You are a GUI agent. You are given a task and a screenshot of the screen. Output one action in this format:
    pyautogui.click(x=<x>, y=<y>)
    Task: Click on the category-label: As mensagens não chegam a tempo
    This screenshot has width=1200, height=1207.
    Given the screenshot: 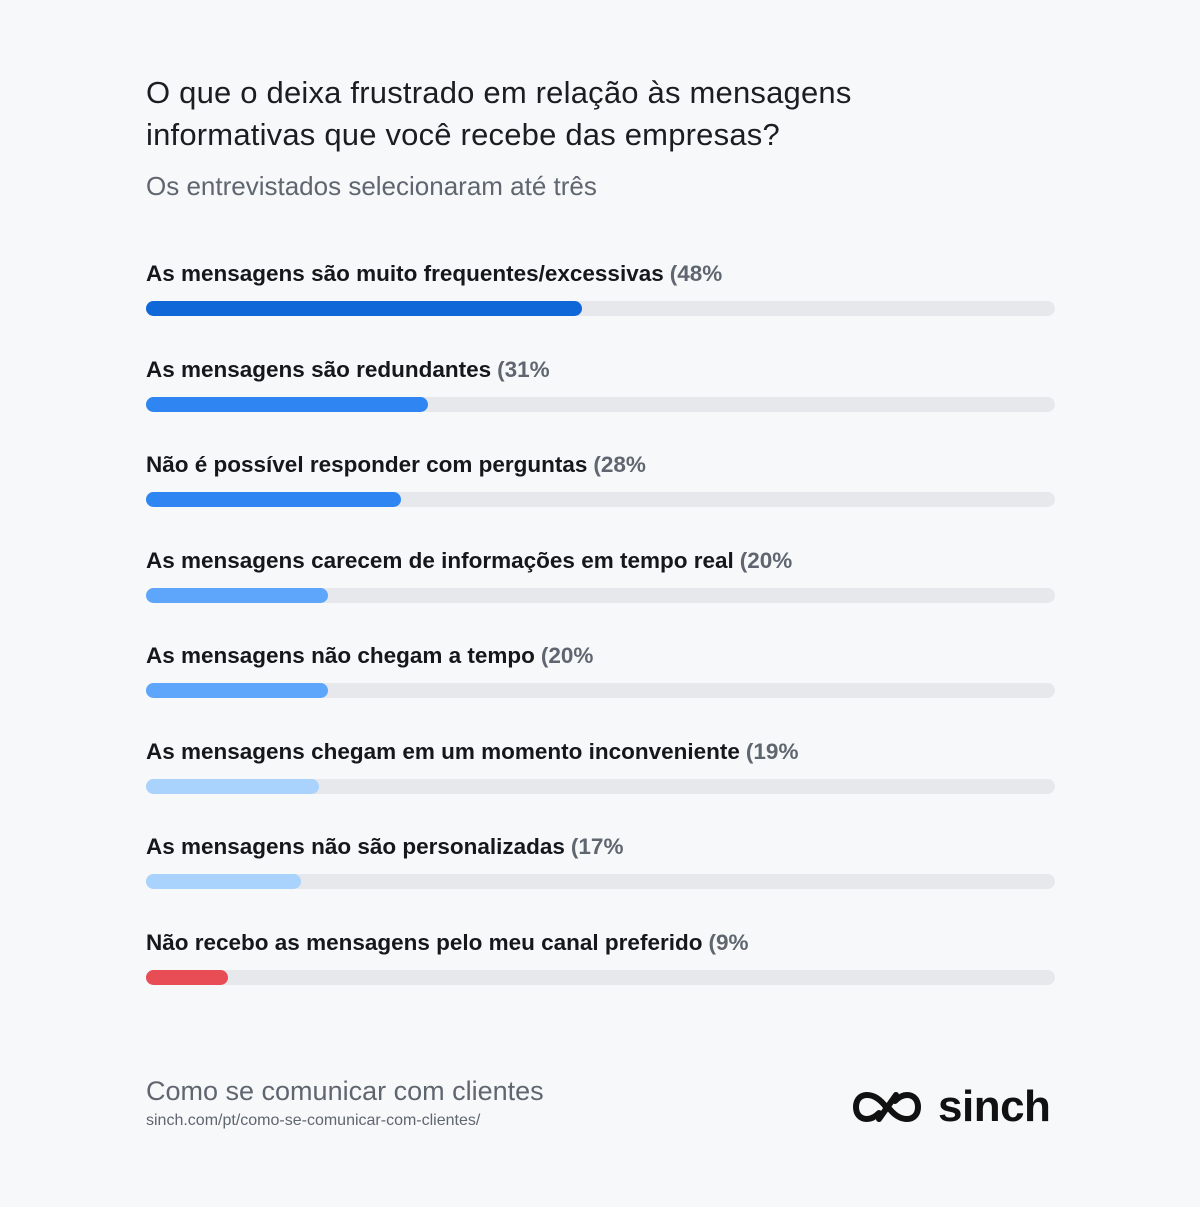 What is the action you would take?
    pyautogui.click(x=340, y=655)
    